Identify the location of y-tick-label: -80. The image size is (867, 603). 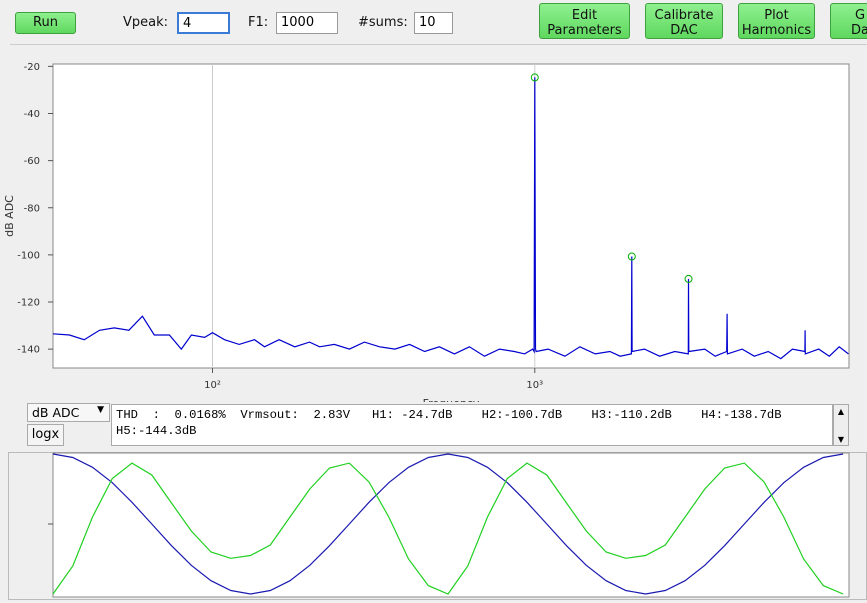
(32, 208).